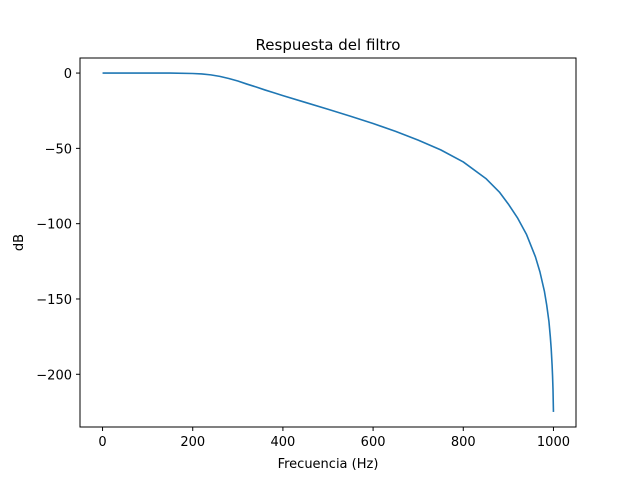 This screenshot has height=480, width=640. Describe the element at coordinates (54, 300) in the screenshot. I see `y-tick-label: −150` at that location.